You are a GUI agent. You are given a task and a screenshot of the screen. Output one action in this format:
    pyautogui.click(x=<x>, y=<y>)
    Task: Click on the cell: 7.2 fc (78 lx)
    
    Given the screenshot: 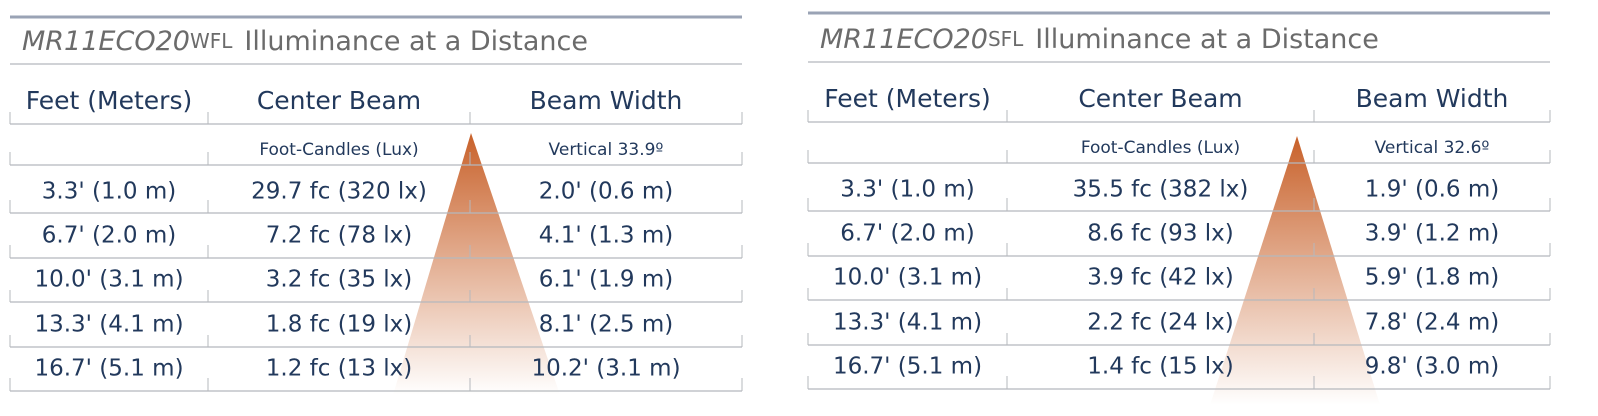 What is the action you would take?
    pyautogui.click(x=339, y=236)
    